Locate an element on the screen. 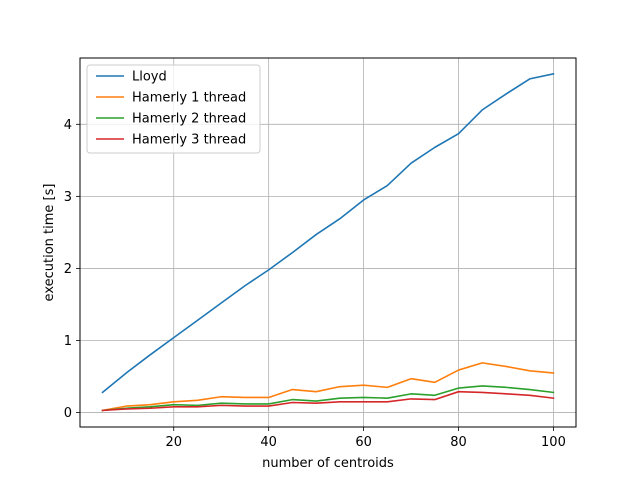  series-line-hamerly-2-thread is located at coordinates (328, 398).